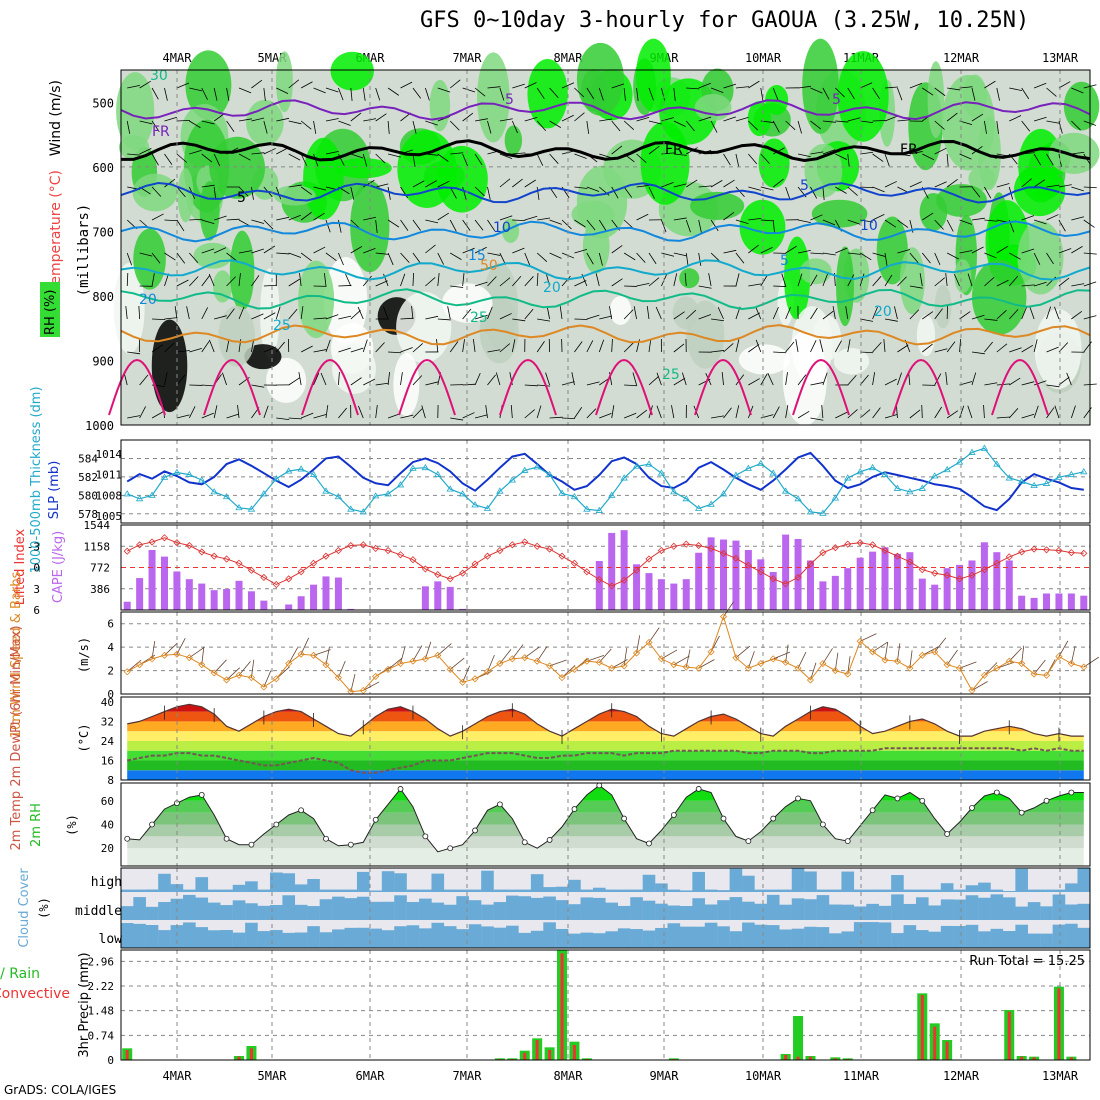  What do you see at coordinates (72, 825) in the screenshot?
I see `p6-ylabel-unit: (%)` at bounding box center [72, 825].